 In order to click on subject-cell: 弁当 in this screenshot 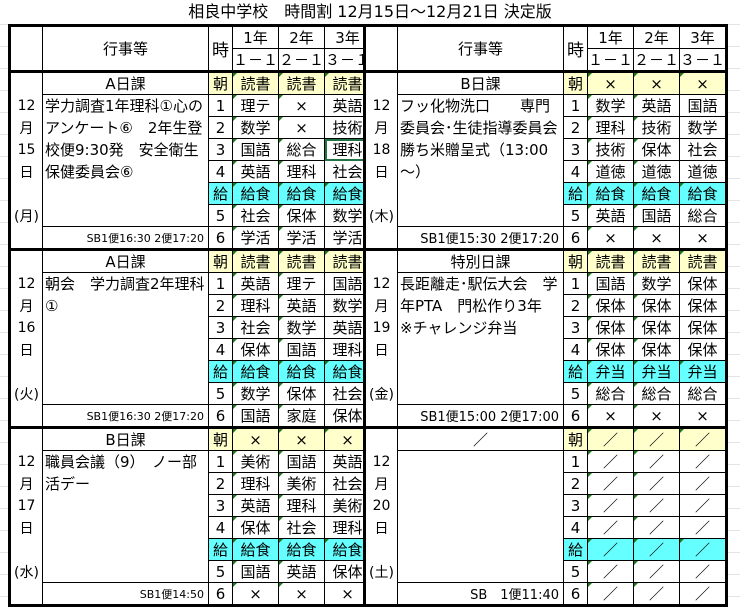, I will do `click(704, 371)`.